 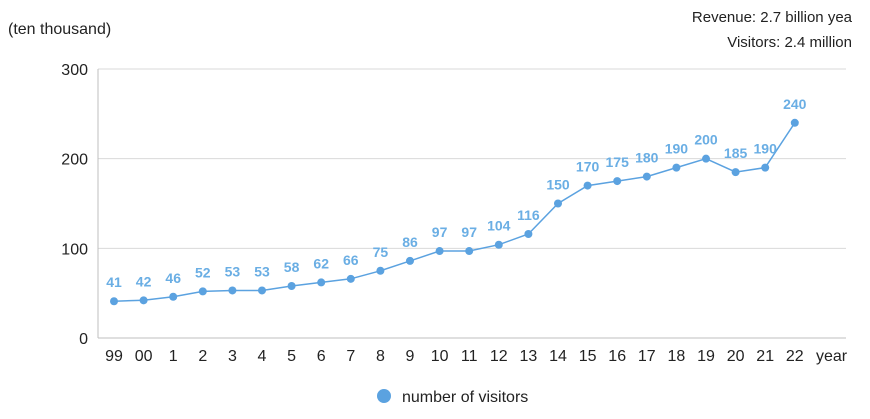 I want to click on data-label: 86, so click(x=410, y=242).